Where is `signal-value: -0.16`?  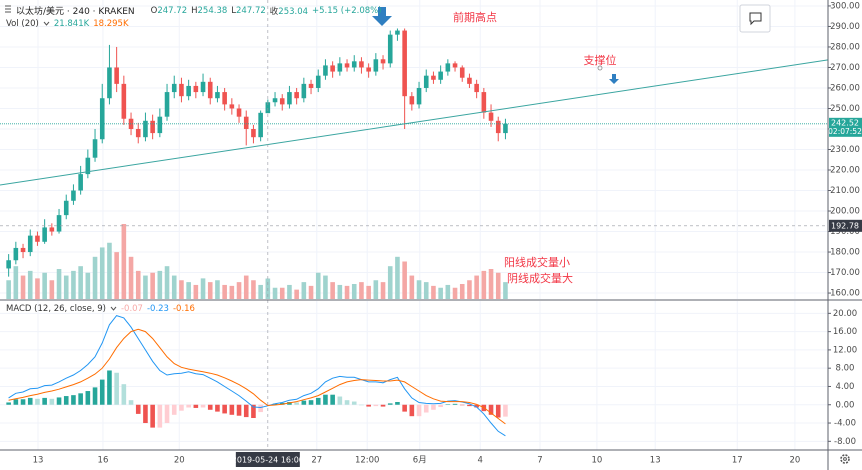
signal-value: -0.16 is located at coordinates (183, 309).